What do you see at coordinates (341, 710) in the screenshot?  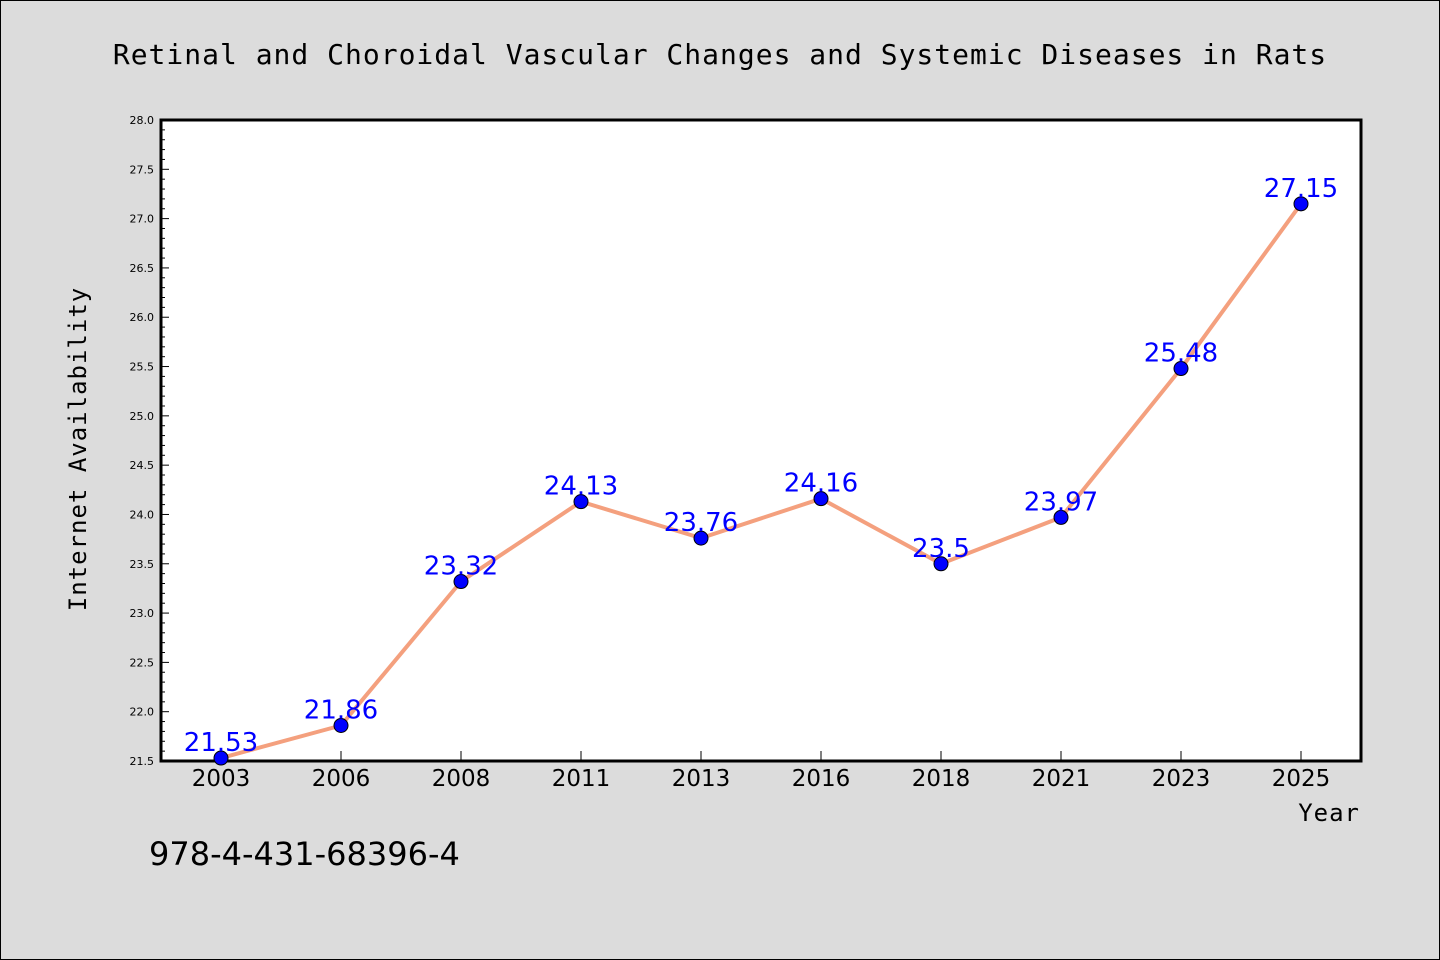 I see `data-label: 21.86` at bounding box center [341, 710].